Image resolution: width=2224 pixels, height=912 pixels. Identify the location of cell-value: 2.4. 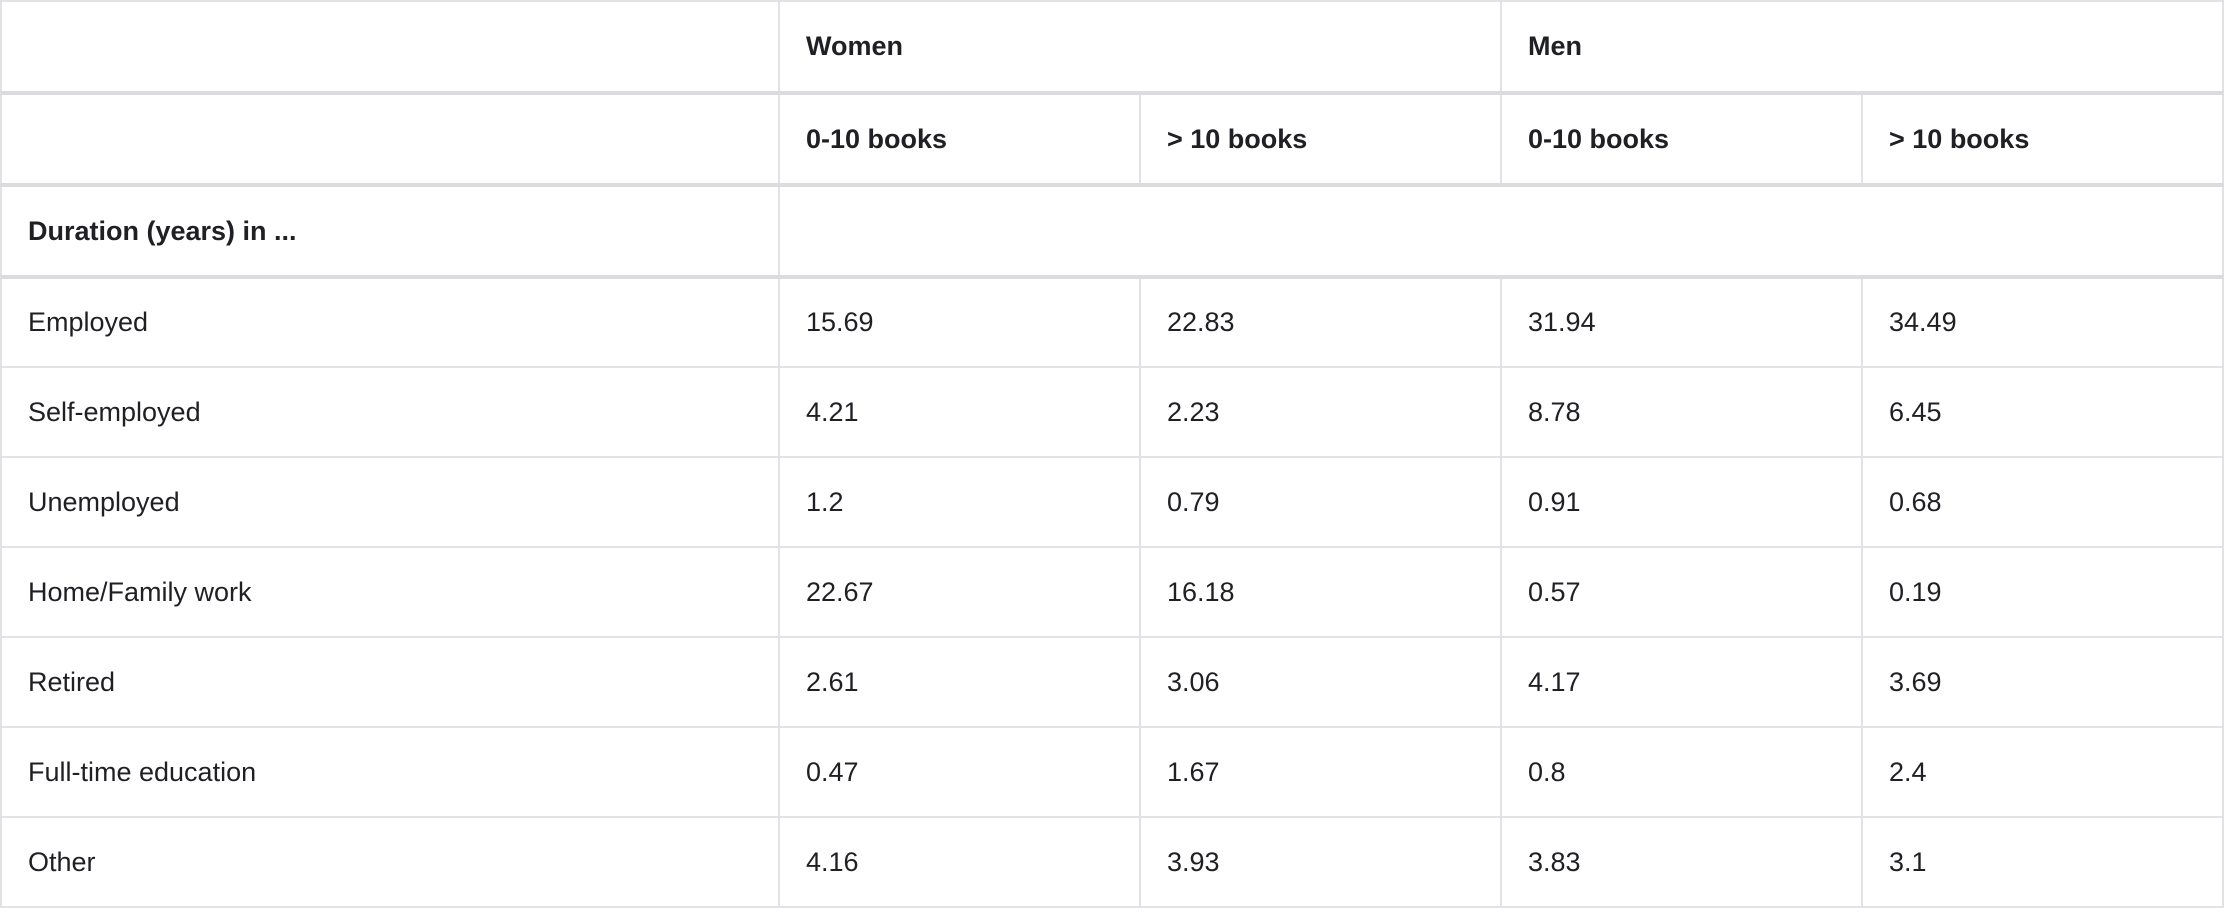
(2042, 772).